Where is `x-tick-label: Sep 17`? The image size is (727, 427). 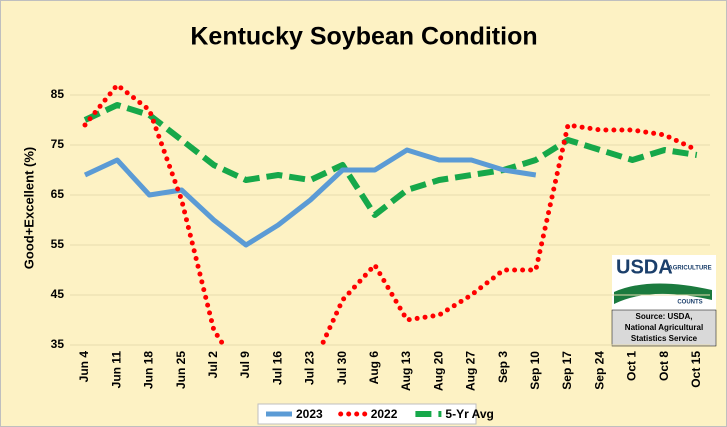
x-tick-label: Sep 17 is located at coordinates (567, 370).